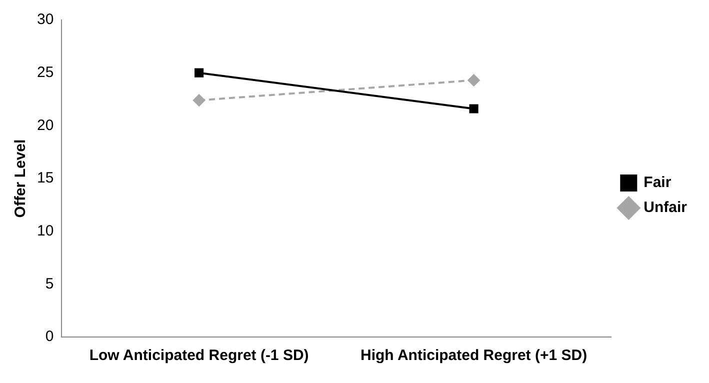 This screenshot has height=383, width=709. Describe the element at coordinates (45, 231) in the screenshot. I see `y-tick-label: 10` at that location.